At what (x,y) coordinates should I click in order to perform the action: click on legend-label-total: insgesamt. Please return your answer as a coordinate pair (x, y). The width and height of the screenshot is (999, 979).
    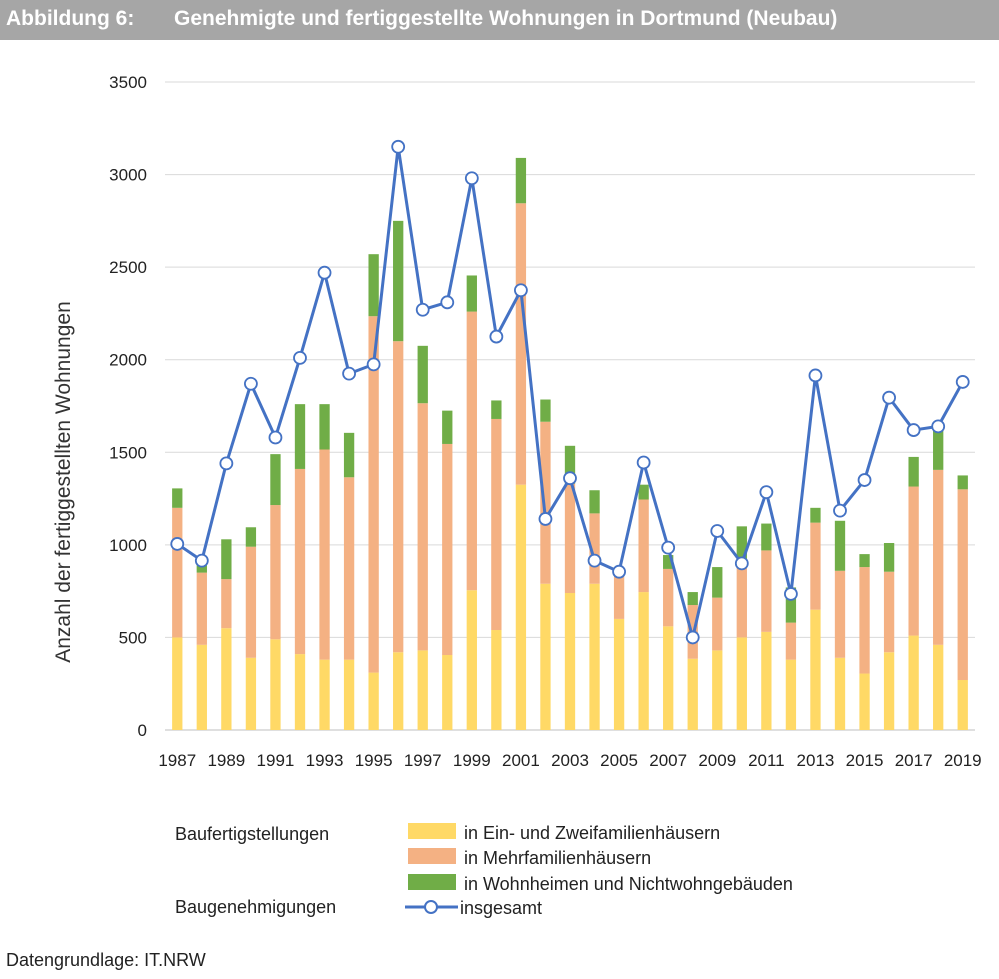
    Looking at the image, I should click on (501, 908).